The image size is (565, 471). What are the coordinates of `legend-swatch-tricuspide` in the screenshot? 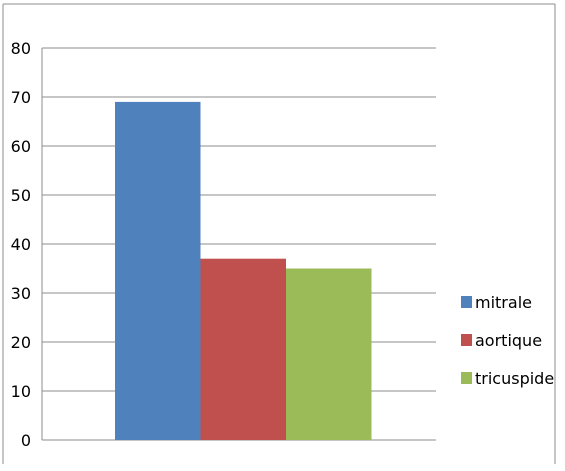 It's located at (466, 378).